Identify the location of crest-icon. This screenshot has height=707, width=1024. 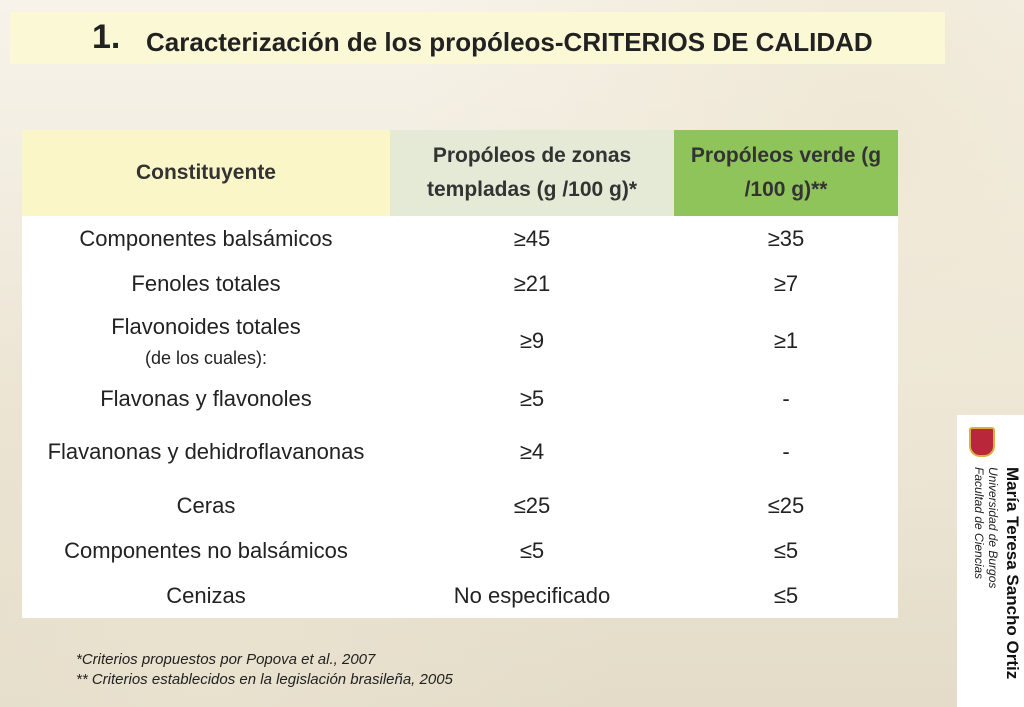
(982, 442).